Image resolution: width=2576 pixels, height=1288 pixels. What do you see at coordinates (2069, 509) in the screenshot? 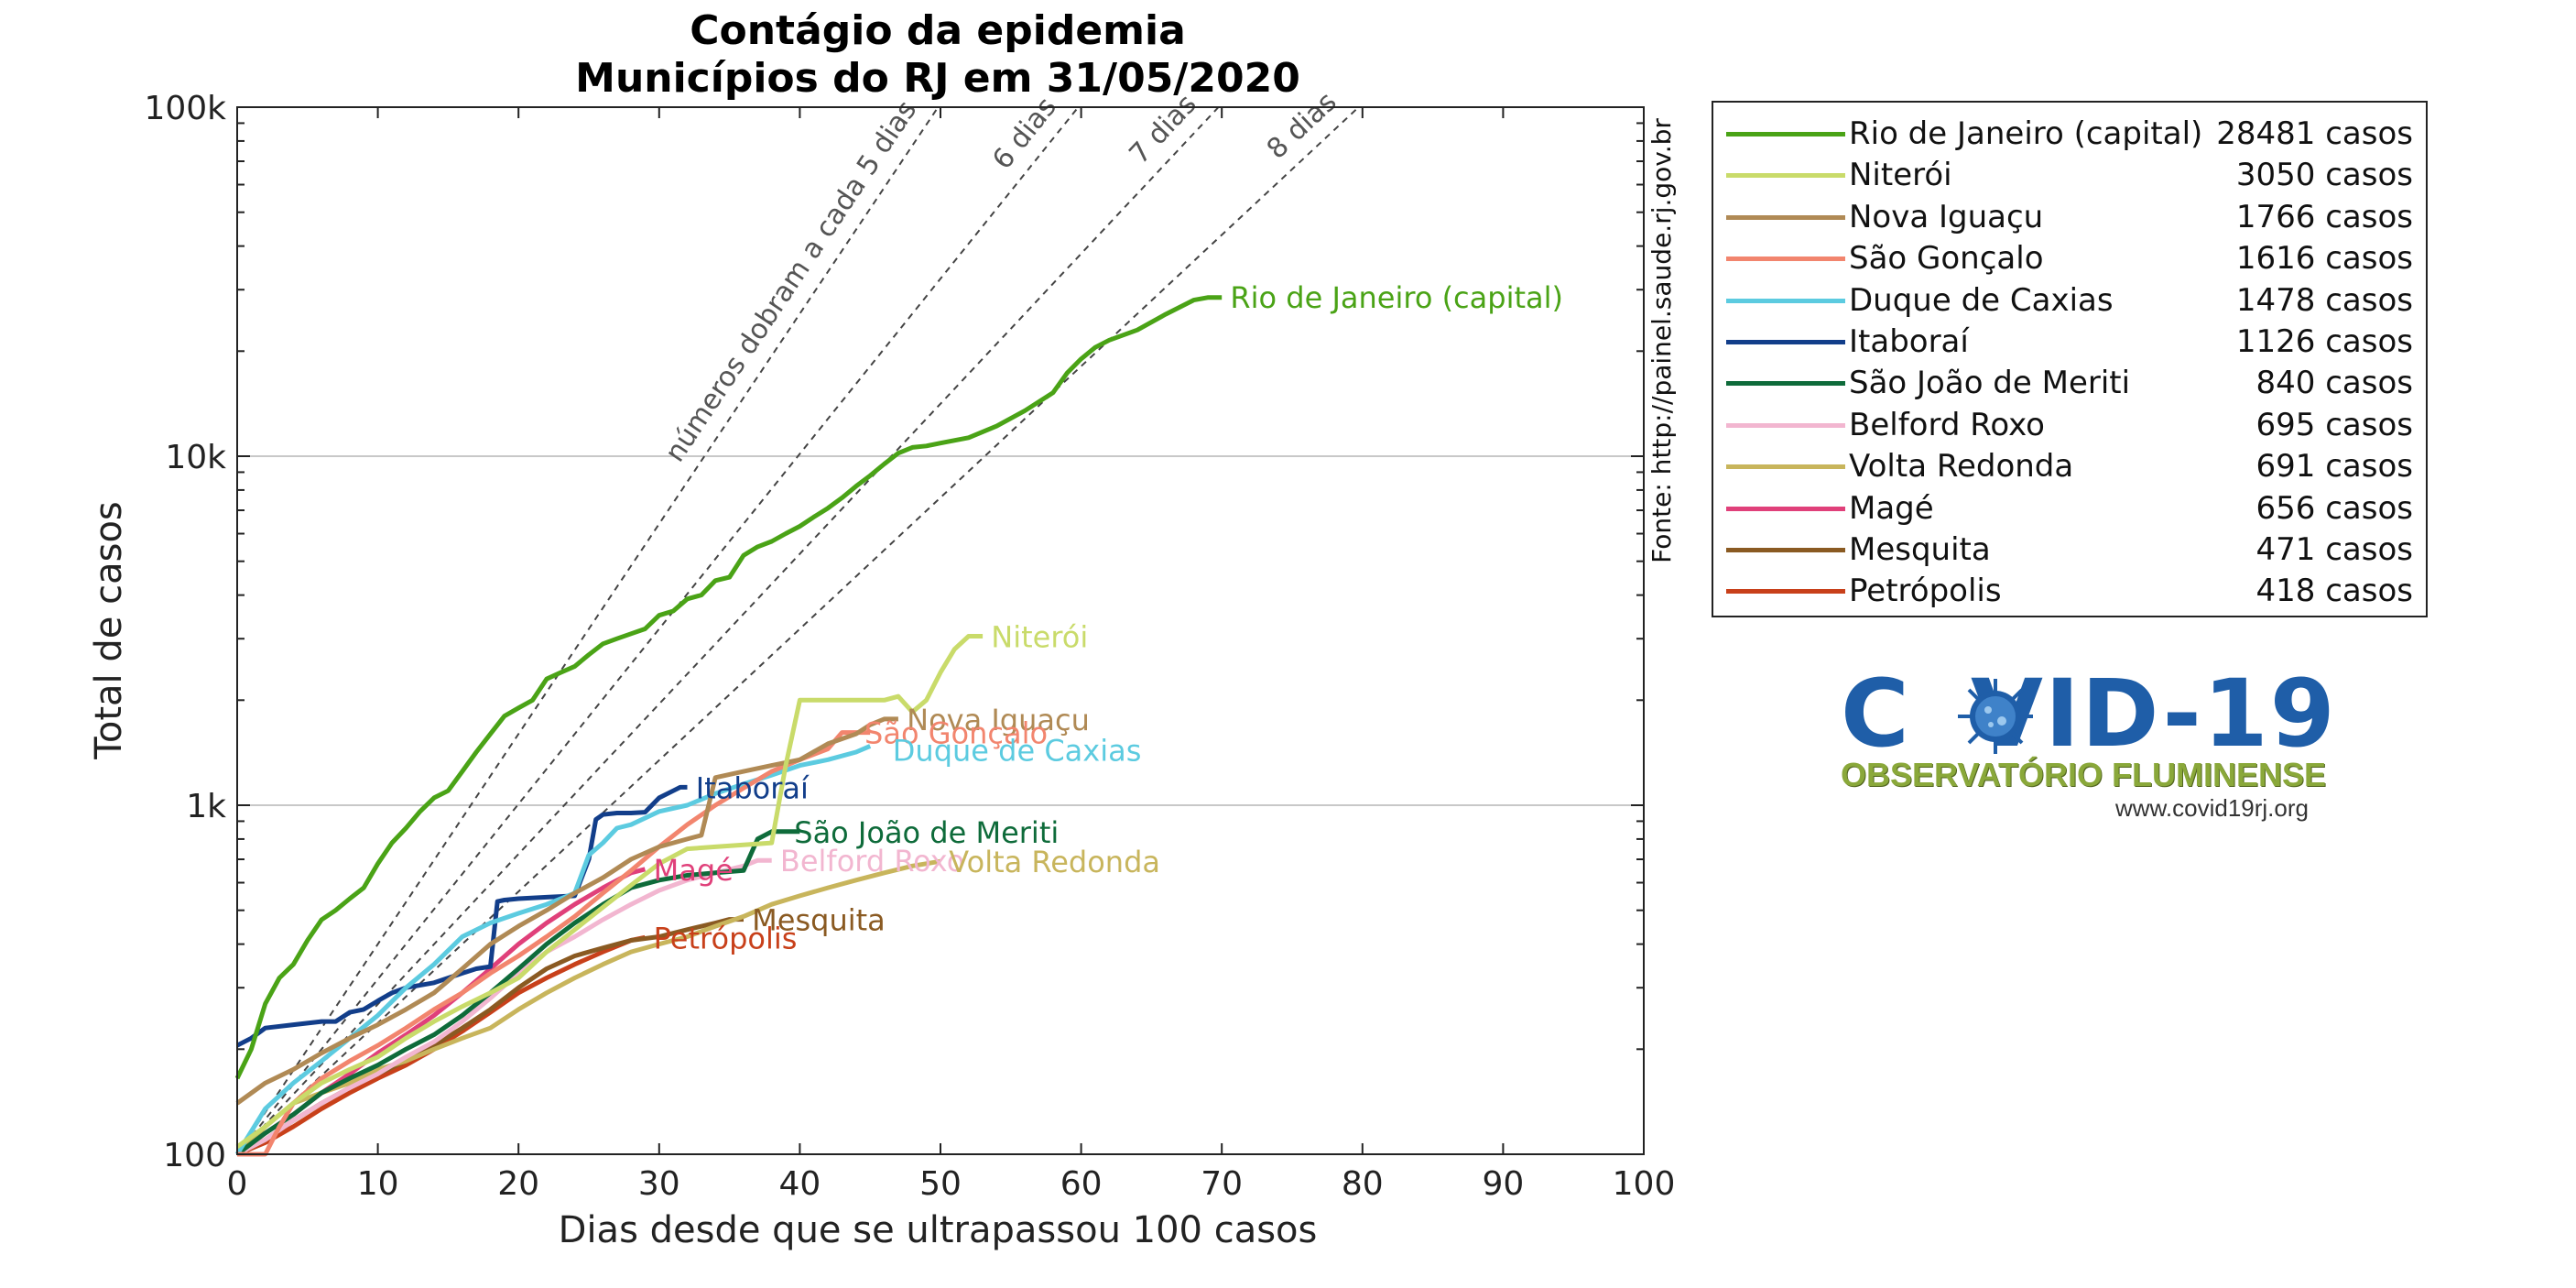
I see `legend-item: Magé 656 casos` at bounding box center [2069, 509].